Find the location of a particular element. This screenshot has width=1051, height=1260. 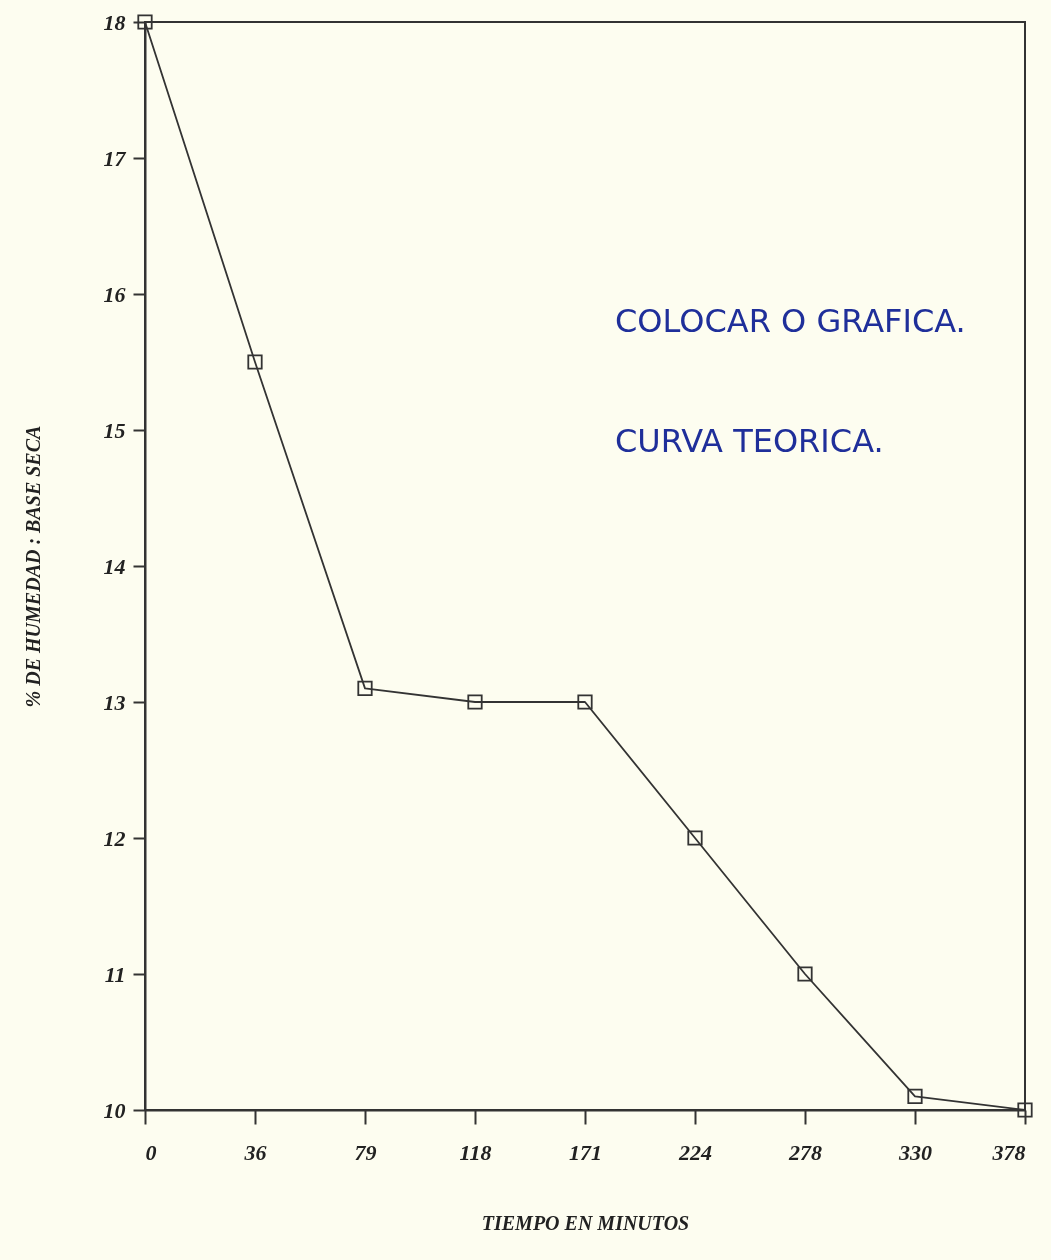

y-tick-label: 14 is located at coordinates (114, 566).